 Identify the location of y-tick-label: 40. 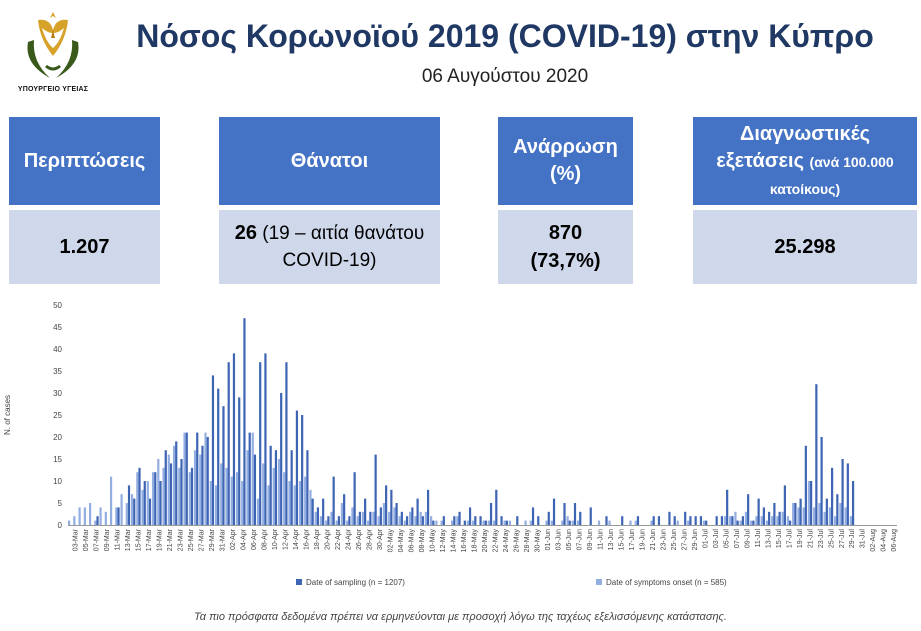
(57, 349).